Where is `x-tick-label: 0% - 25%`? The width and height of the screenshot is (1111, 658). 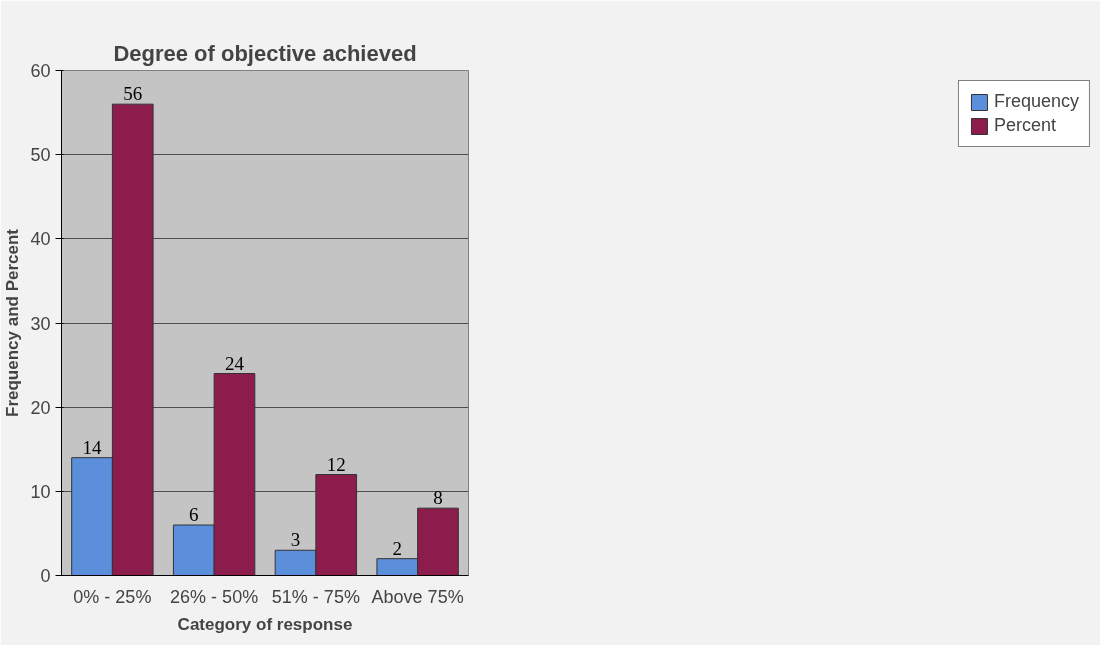
x-tick-label: 0% - 25% is located at coordinates (112, 596).